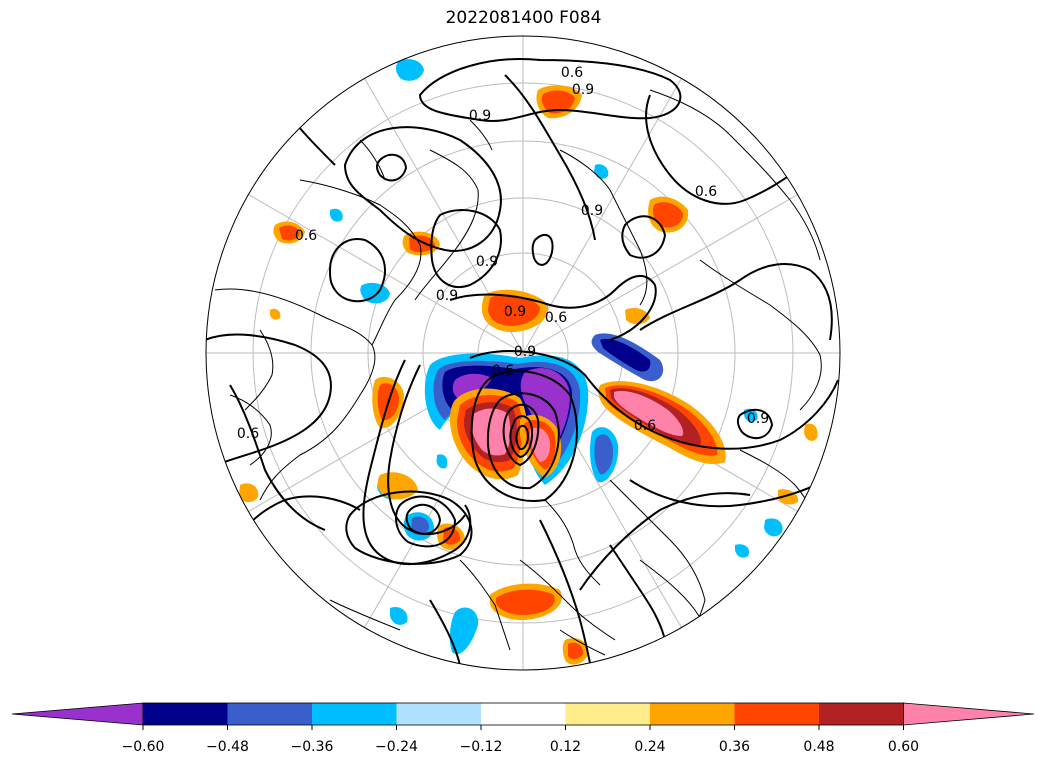 This screenshot has width=1047, height=765. Describe the element at coordinates (312, 747) in the screenshot. I see `colorbar-tick-label: −0.36` at that location.